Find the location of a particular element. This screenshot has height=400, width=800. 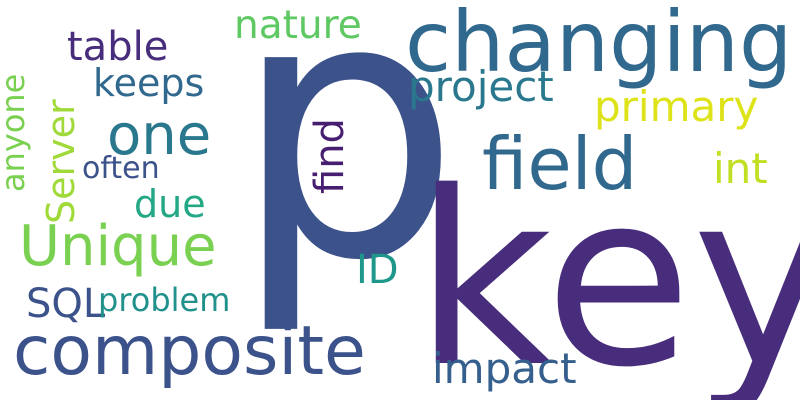

word-unique: Unique is located at coordinates (118, 246).